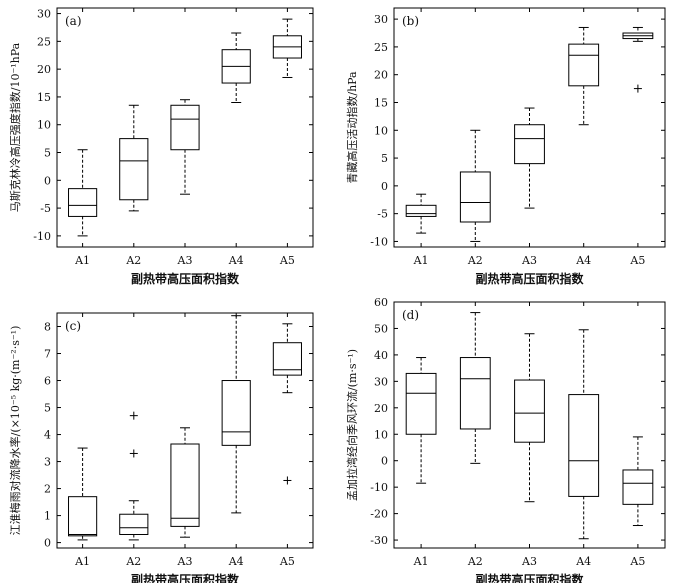  What do you see at coordinates (379, 514) in the screenshot?
I see `y-tick-label: -20` at bounding box center [379, 514].